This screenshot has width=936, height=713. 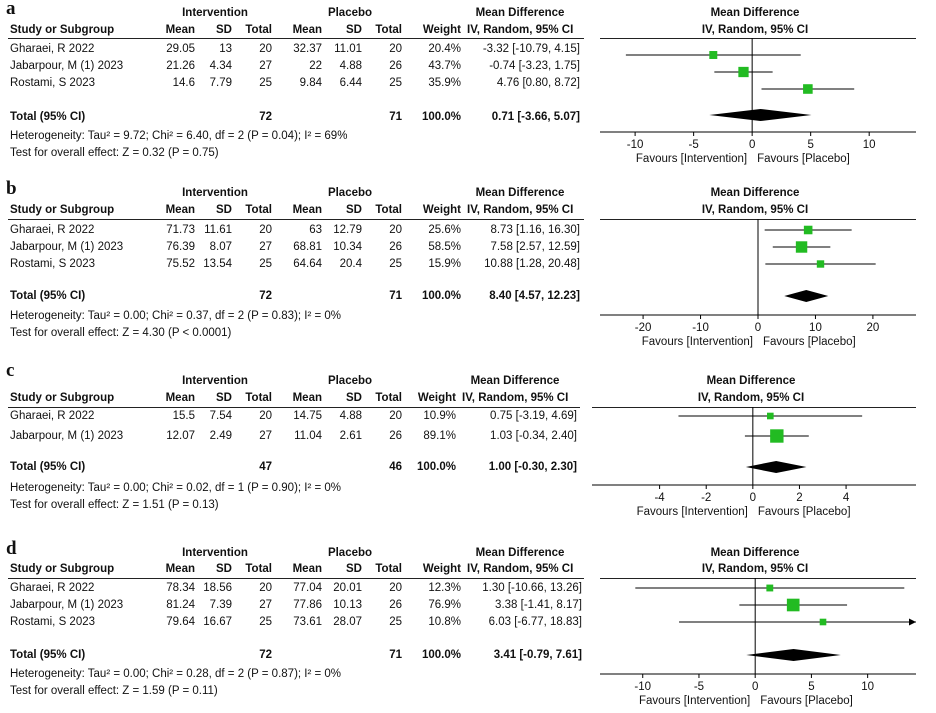 What do you see at coordinates (180, 436) in the screenshot?
I see `i-mean: 12.07` at bounding box center [180, 436].